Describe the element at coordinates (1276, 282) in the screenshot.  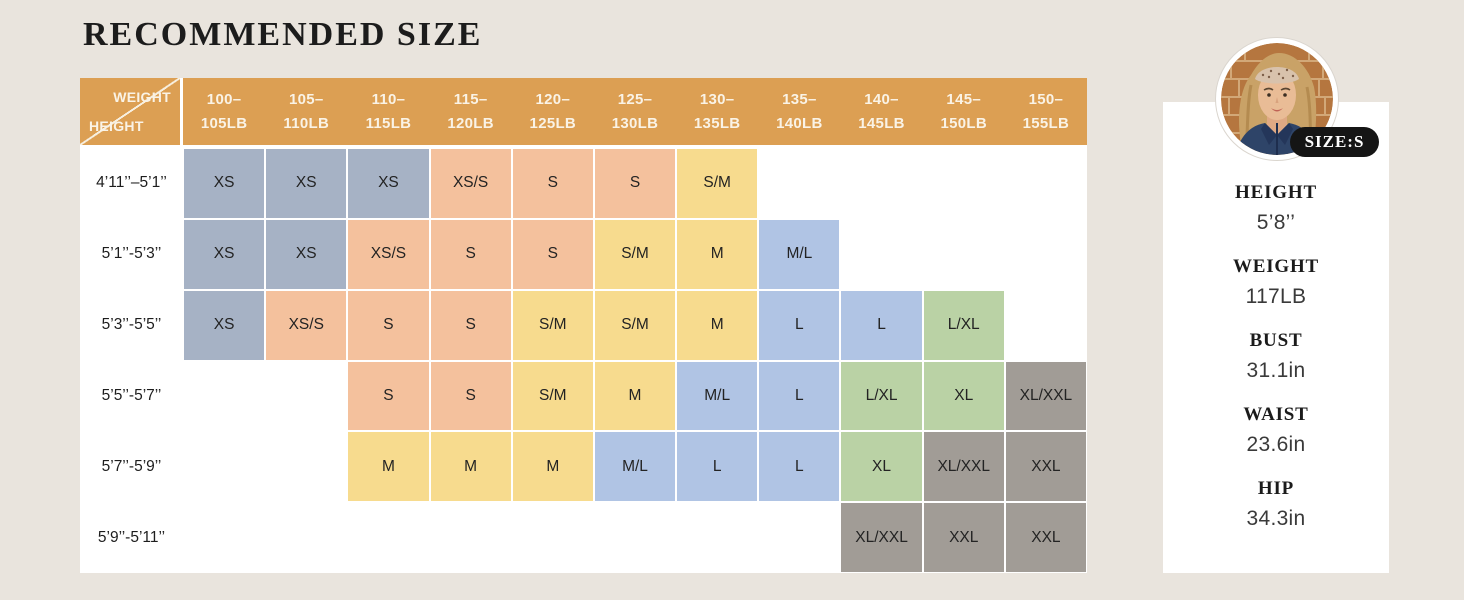
I see `measurement-block: WEIGHT 117LB` at that location.